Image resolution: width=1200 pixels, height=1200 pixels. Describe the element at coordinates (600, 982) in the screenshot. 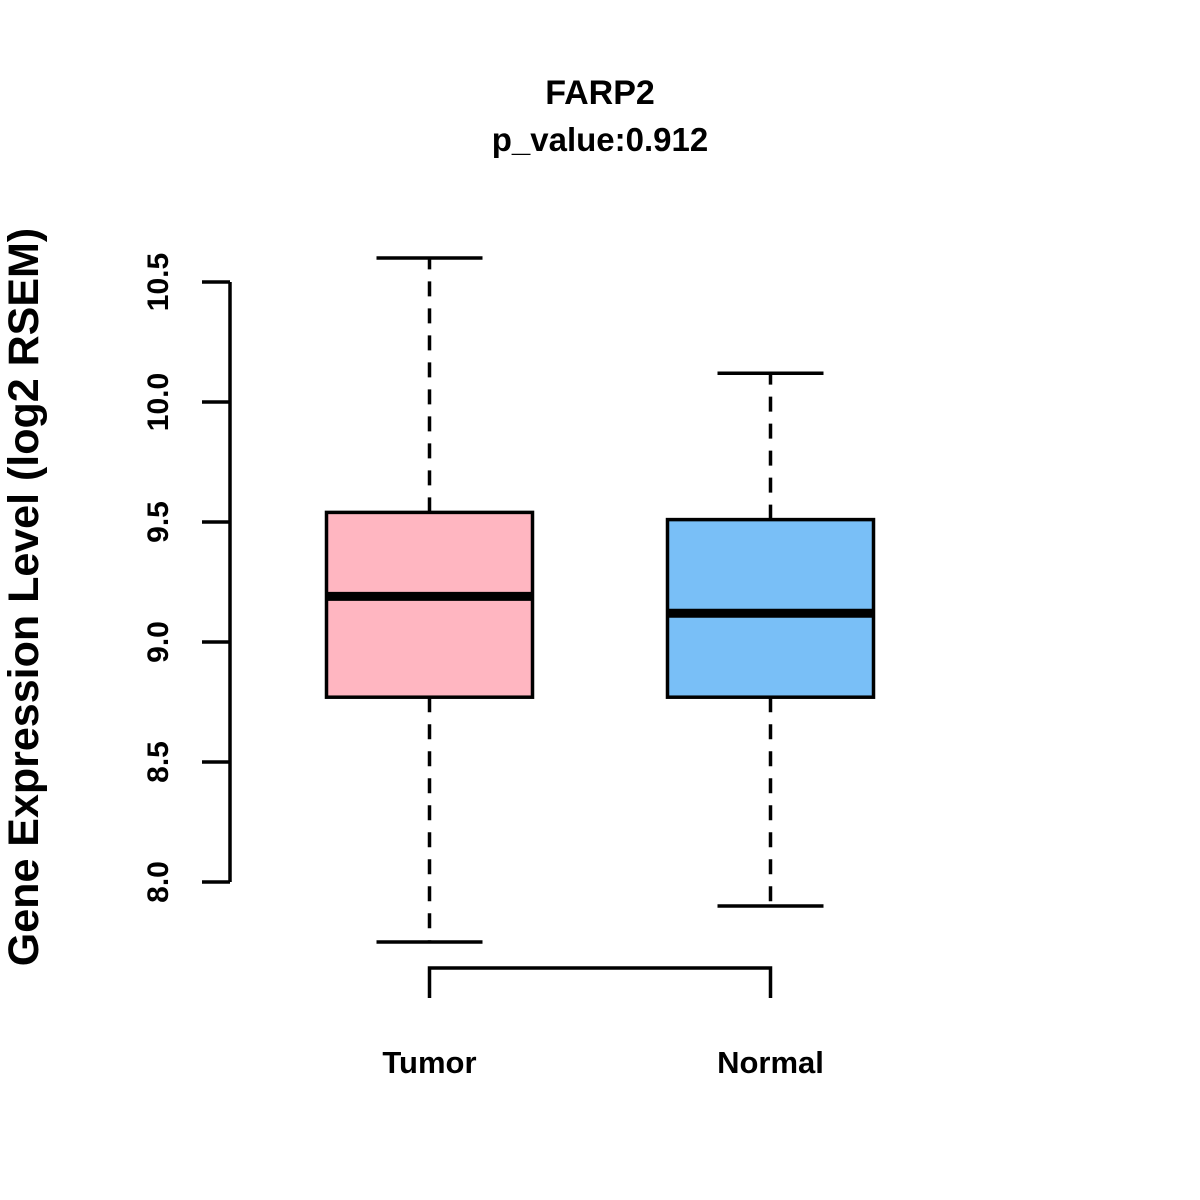

I see `comparison-bracket` at that location.